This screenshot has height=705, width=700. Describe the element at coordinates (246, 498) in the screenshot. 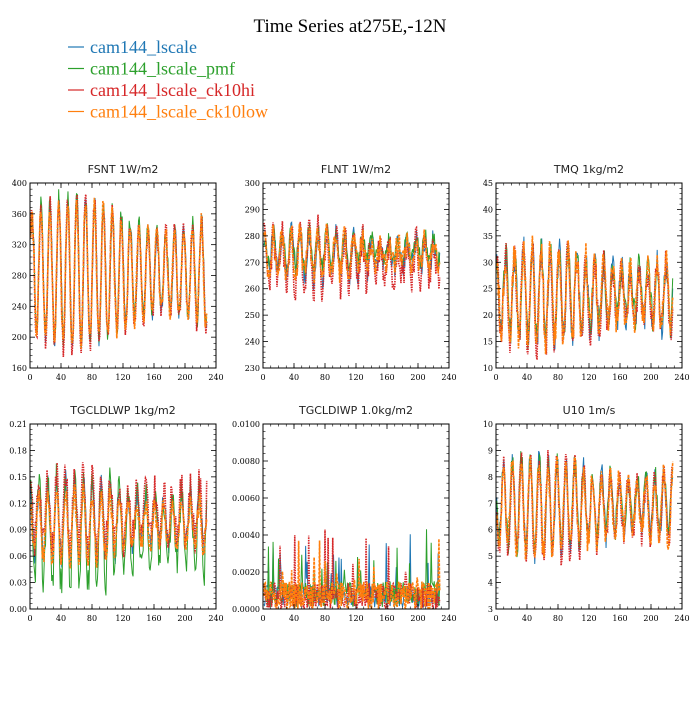

I see `y-tick-label: 0.0060` at that location.